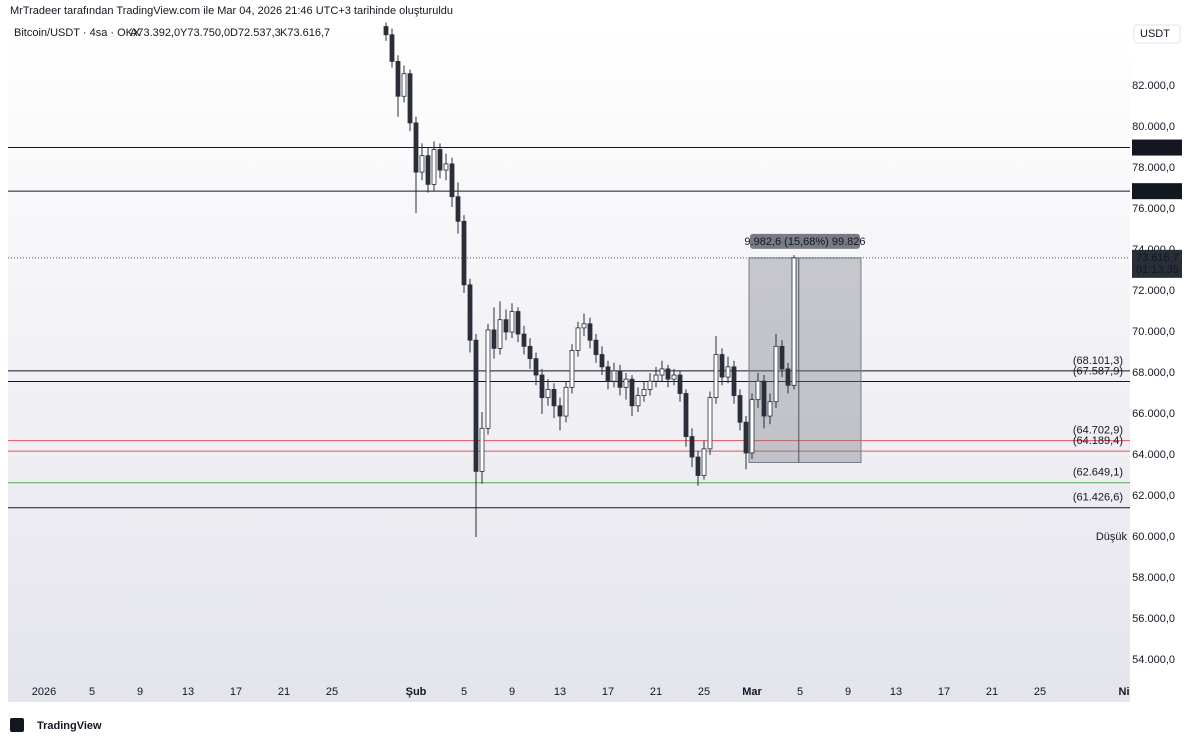  What do you see at coordinates (1153, 373) in the screenshot?
I see `y-tick-label: 68.000,0` at bounding box center [1153, 373].